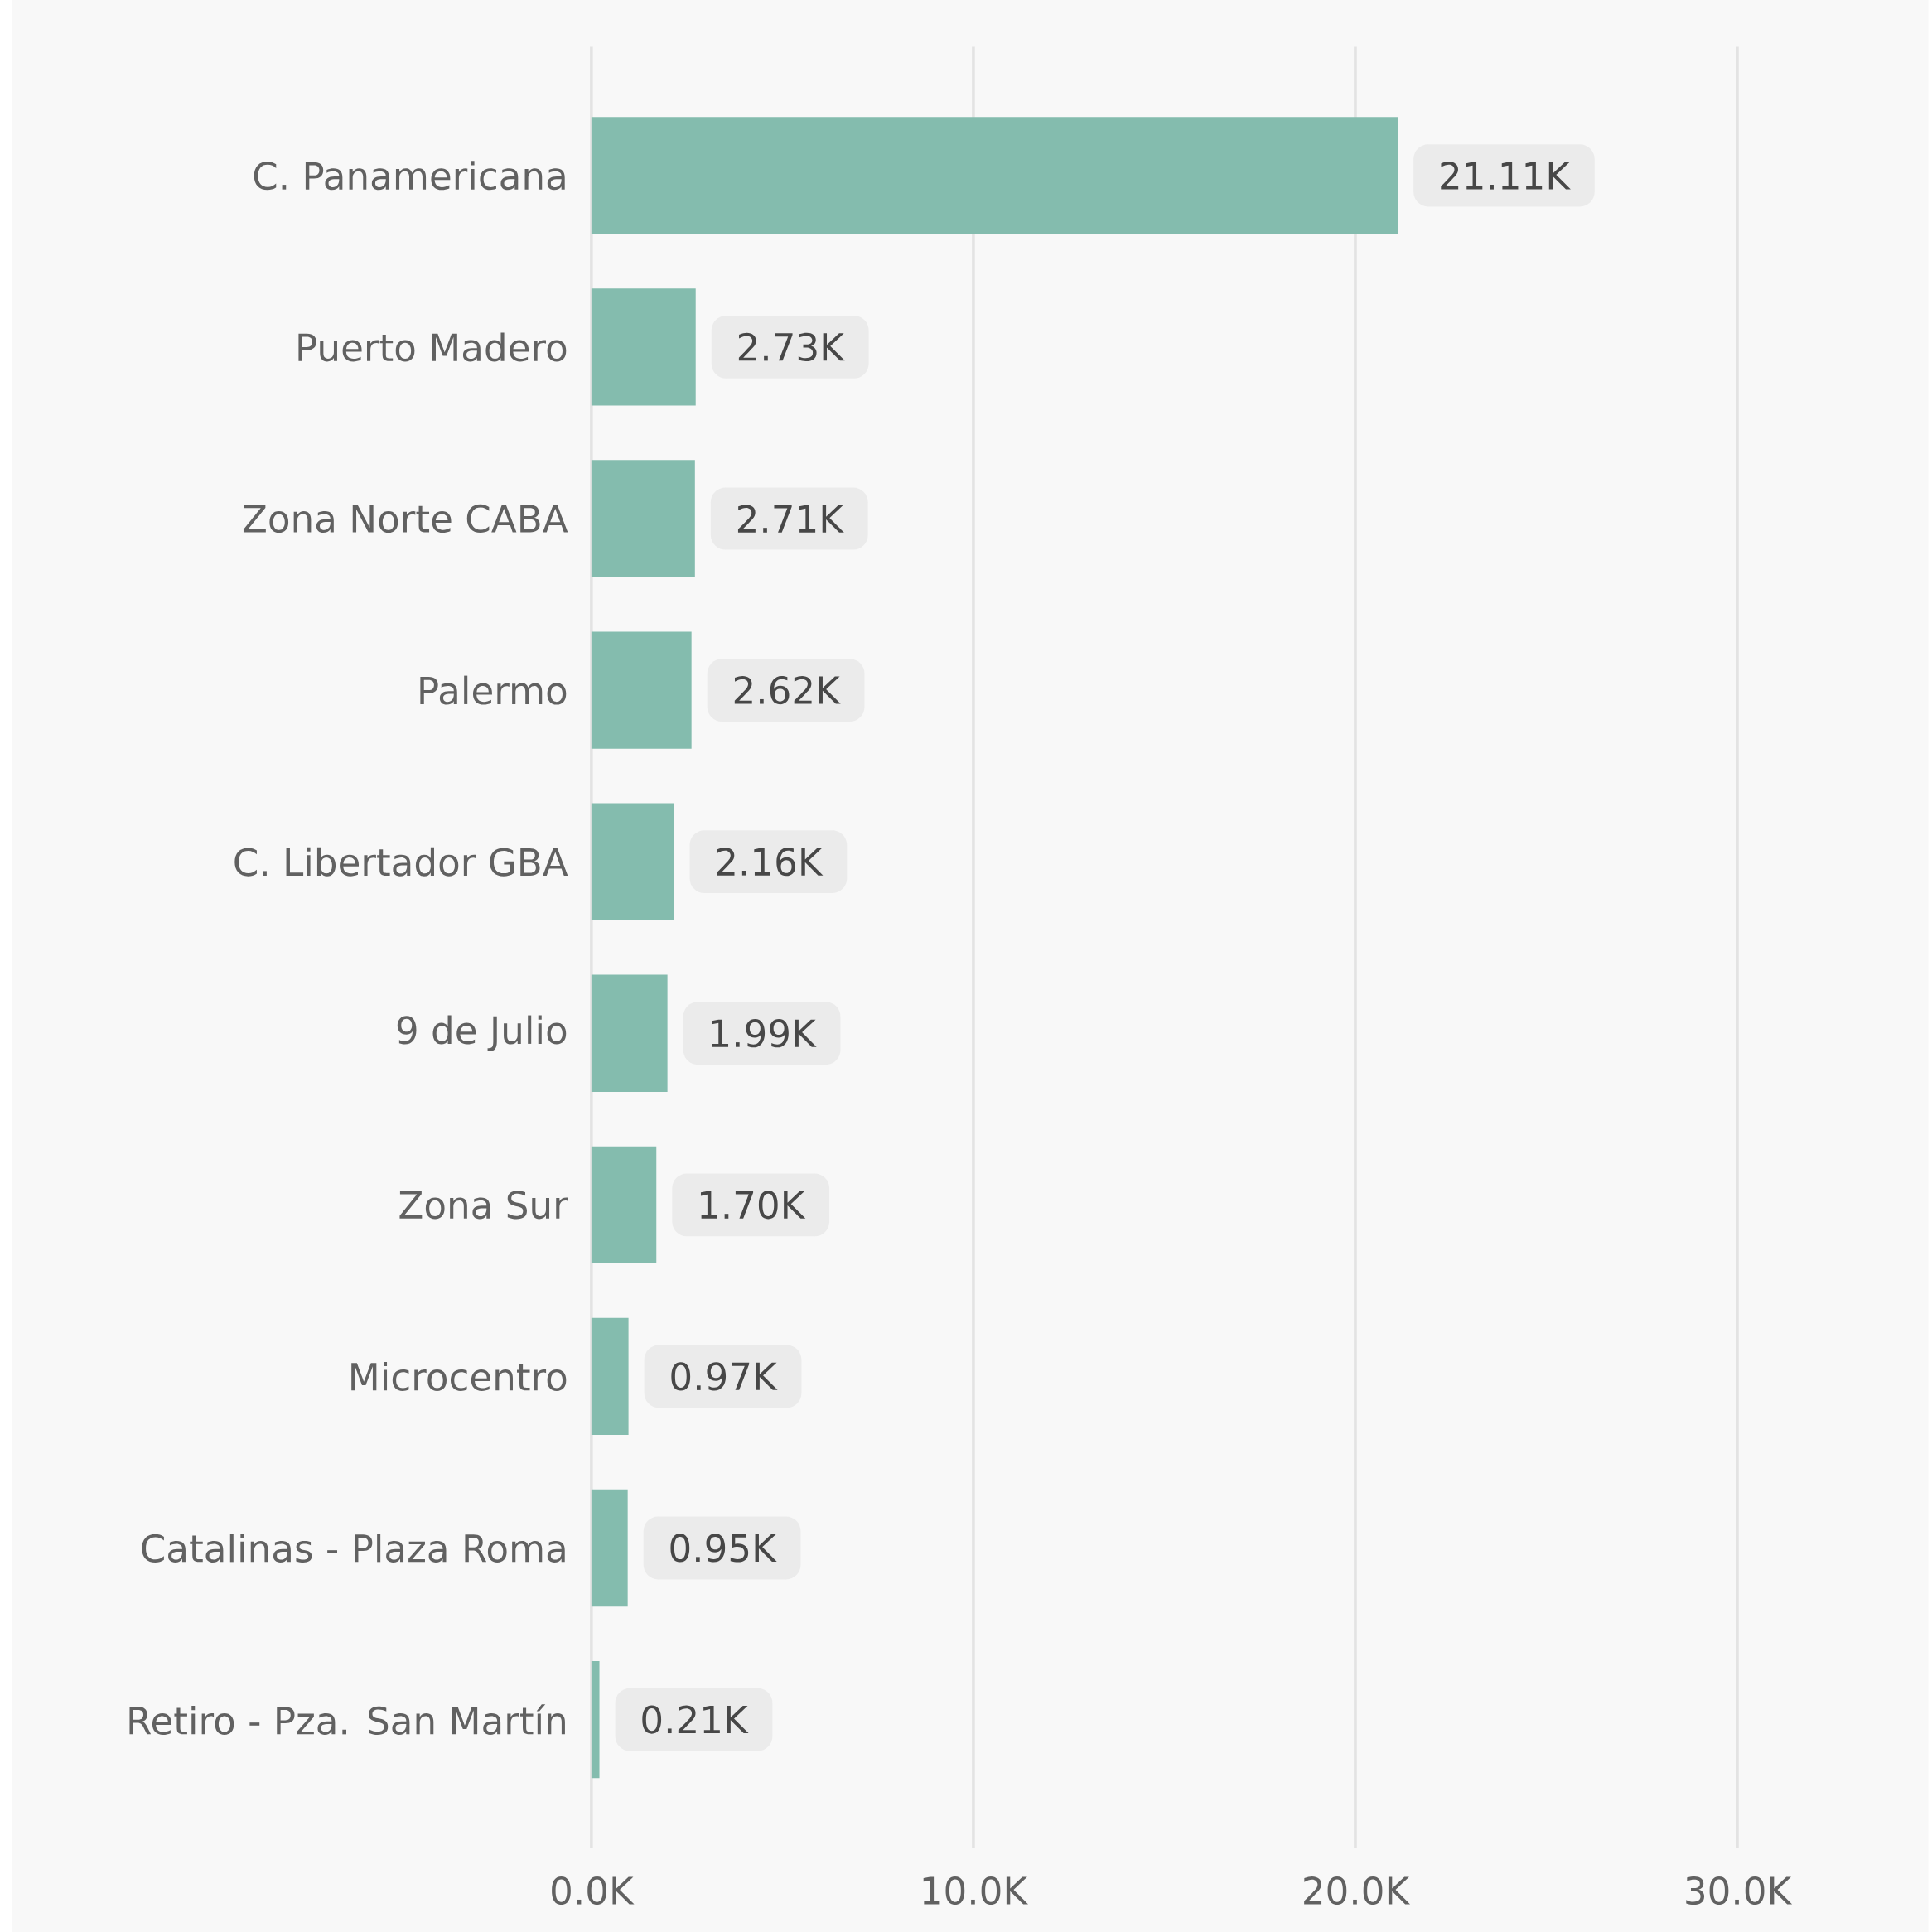 The height and width of the screenshot is (1932, 1932). Describe the element at coordinates (484, 1206) in the screenshot. I see `y-tick-label: Zona Sur` at that location.